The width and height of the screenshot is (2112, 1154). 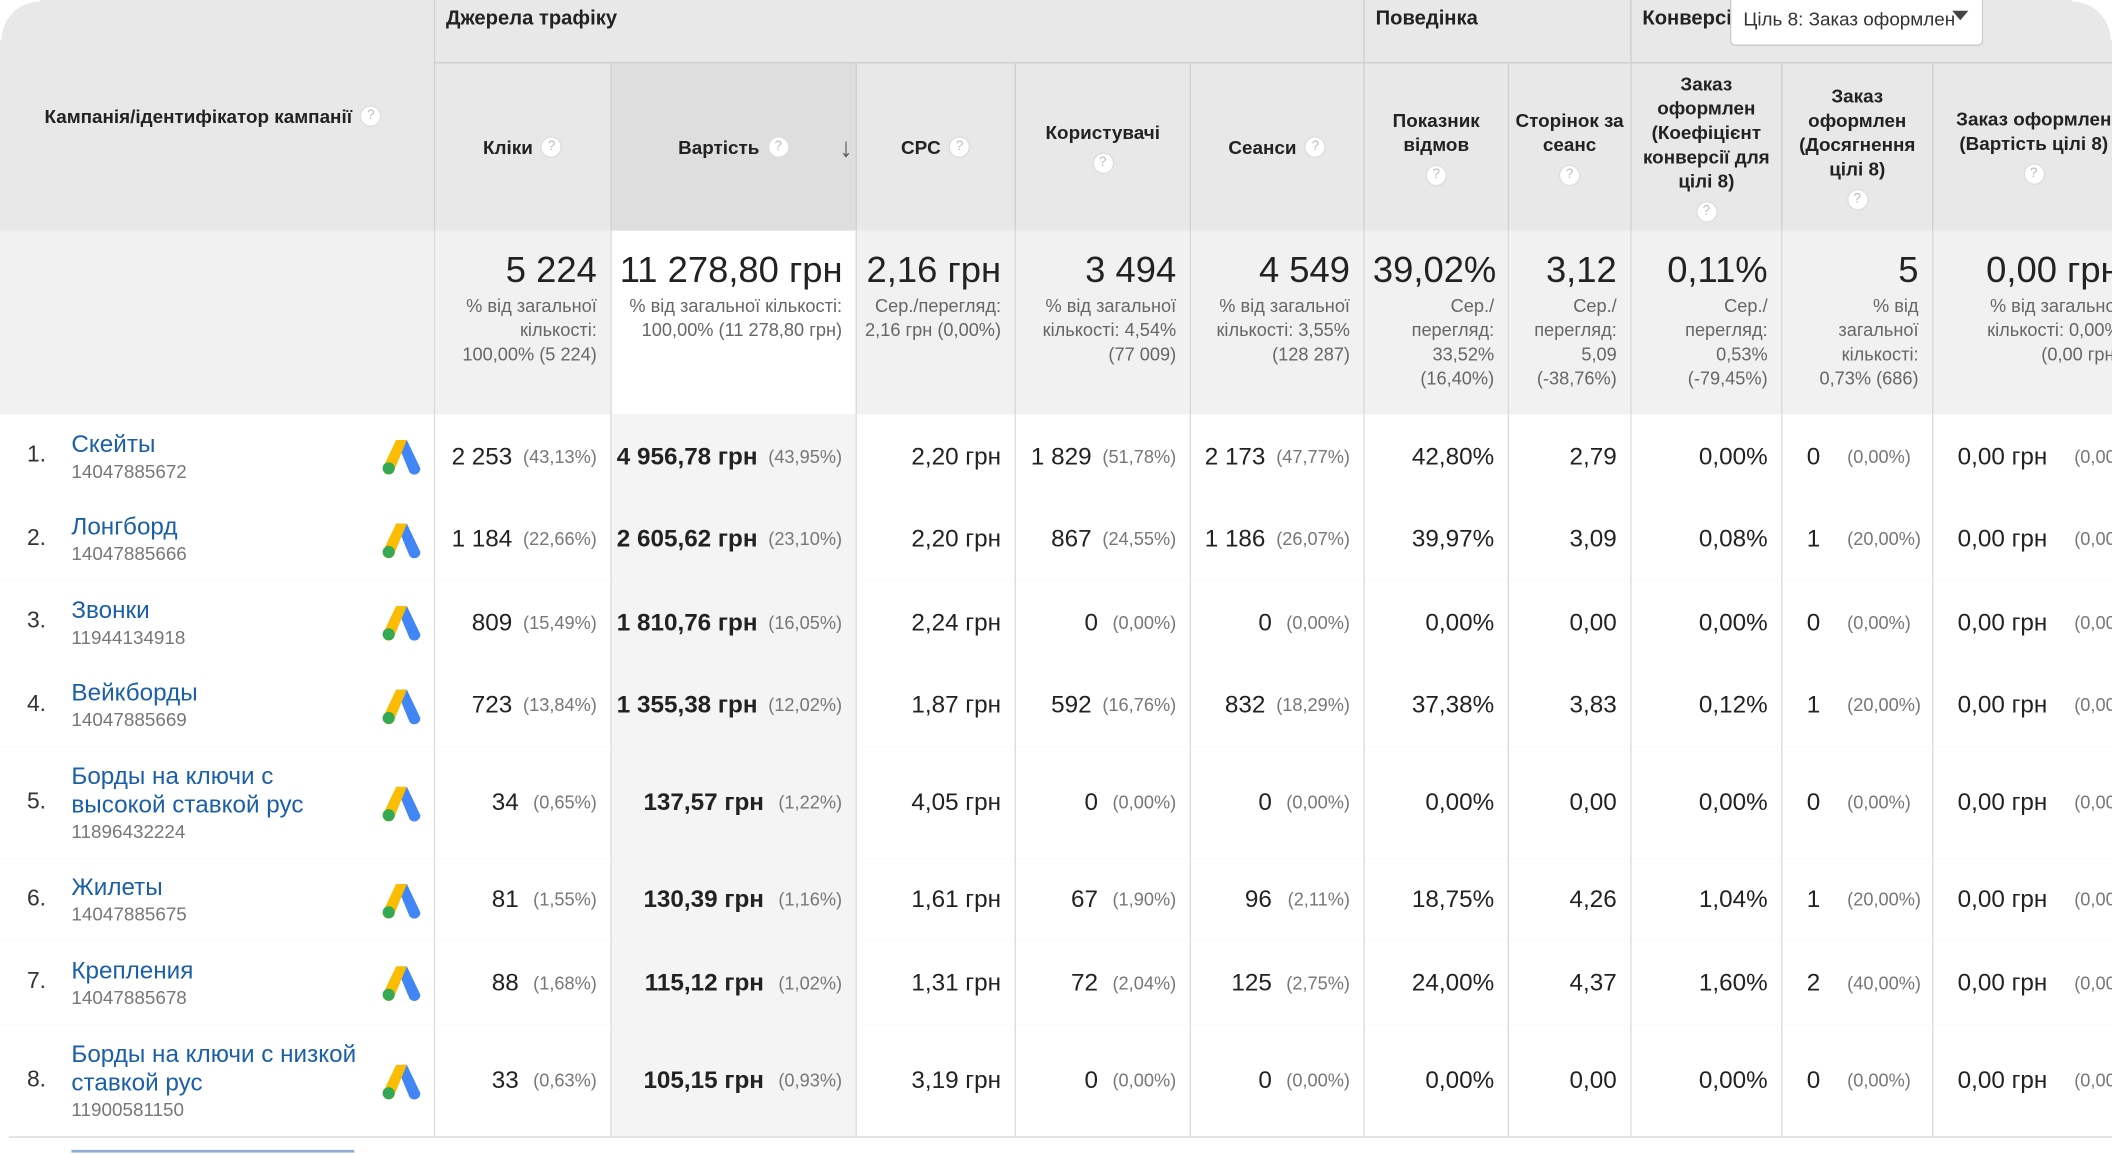 What do you see at coordinates (1960, 15) in the screenshot?
I see `dropdown-caret-icon` at bounding box center [1960, 15].